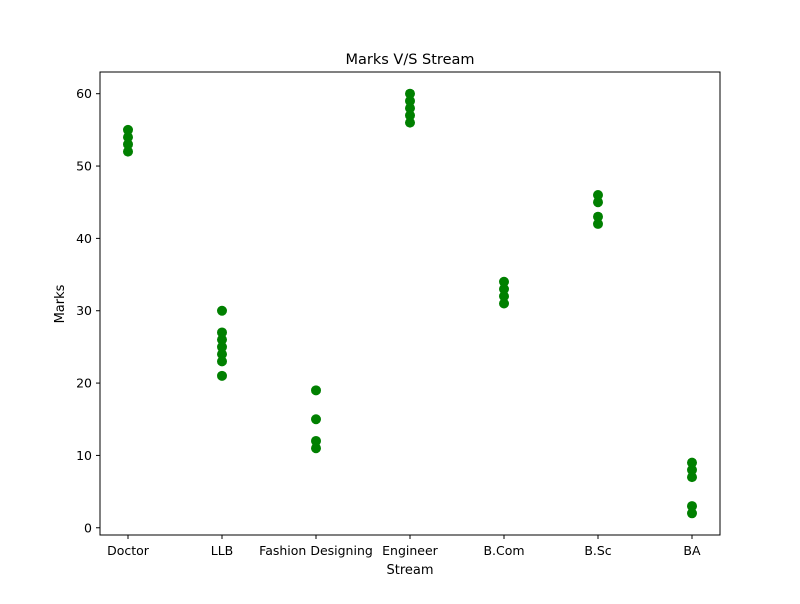 The width and height of the screenshot is (800, 604). Describe the element at coordinates (88, 527) in the screenshot. I see `y-tick-label: 0` at that location.